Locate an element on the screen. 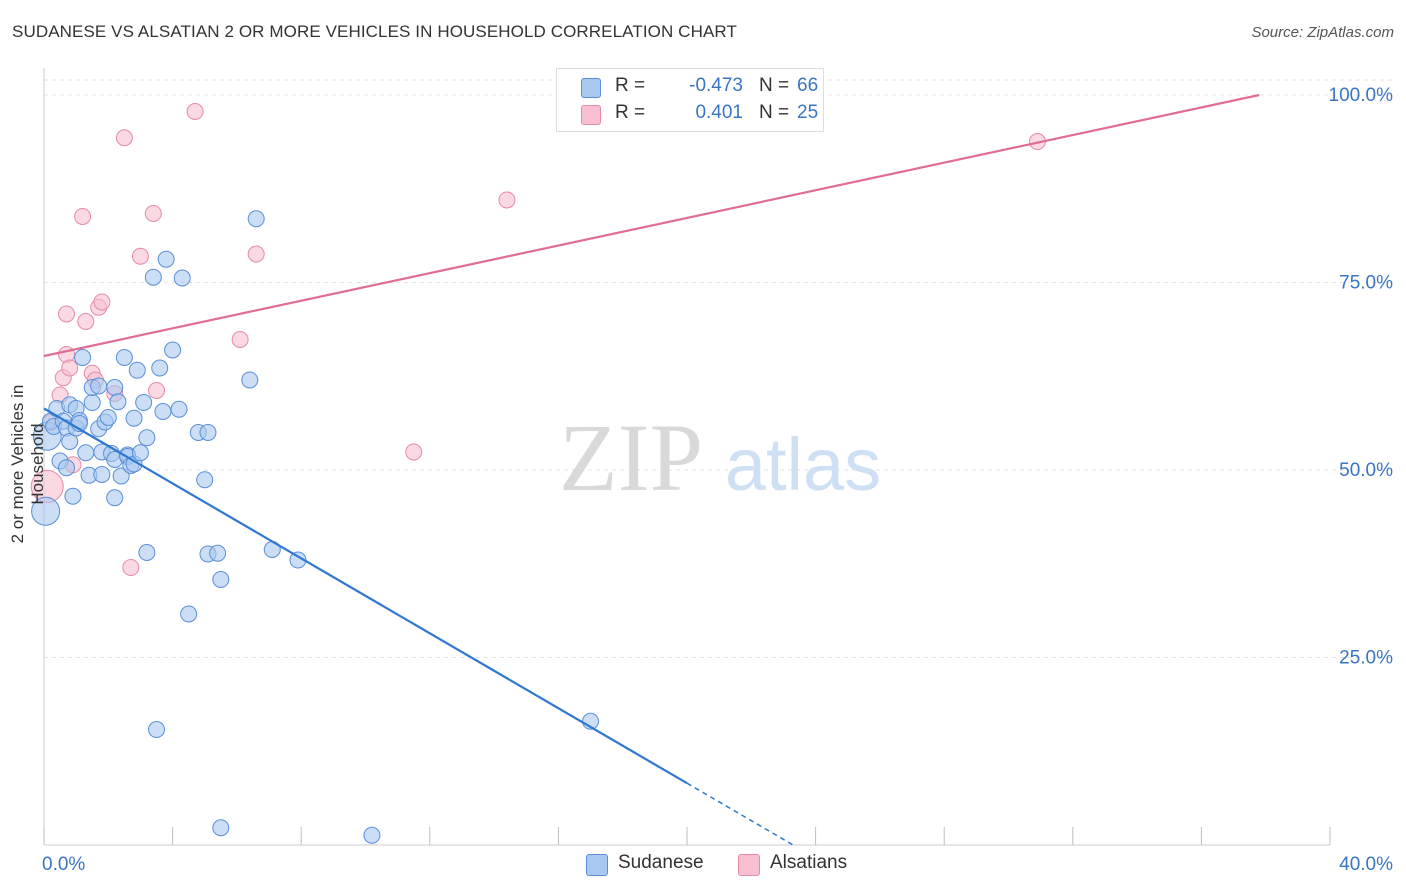 This screenshot has height=892, width=1406. y-axis-label: 2 or more Vehicles in Household is located at coordinates (27, 464).